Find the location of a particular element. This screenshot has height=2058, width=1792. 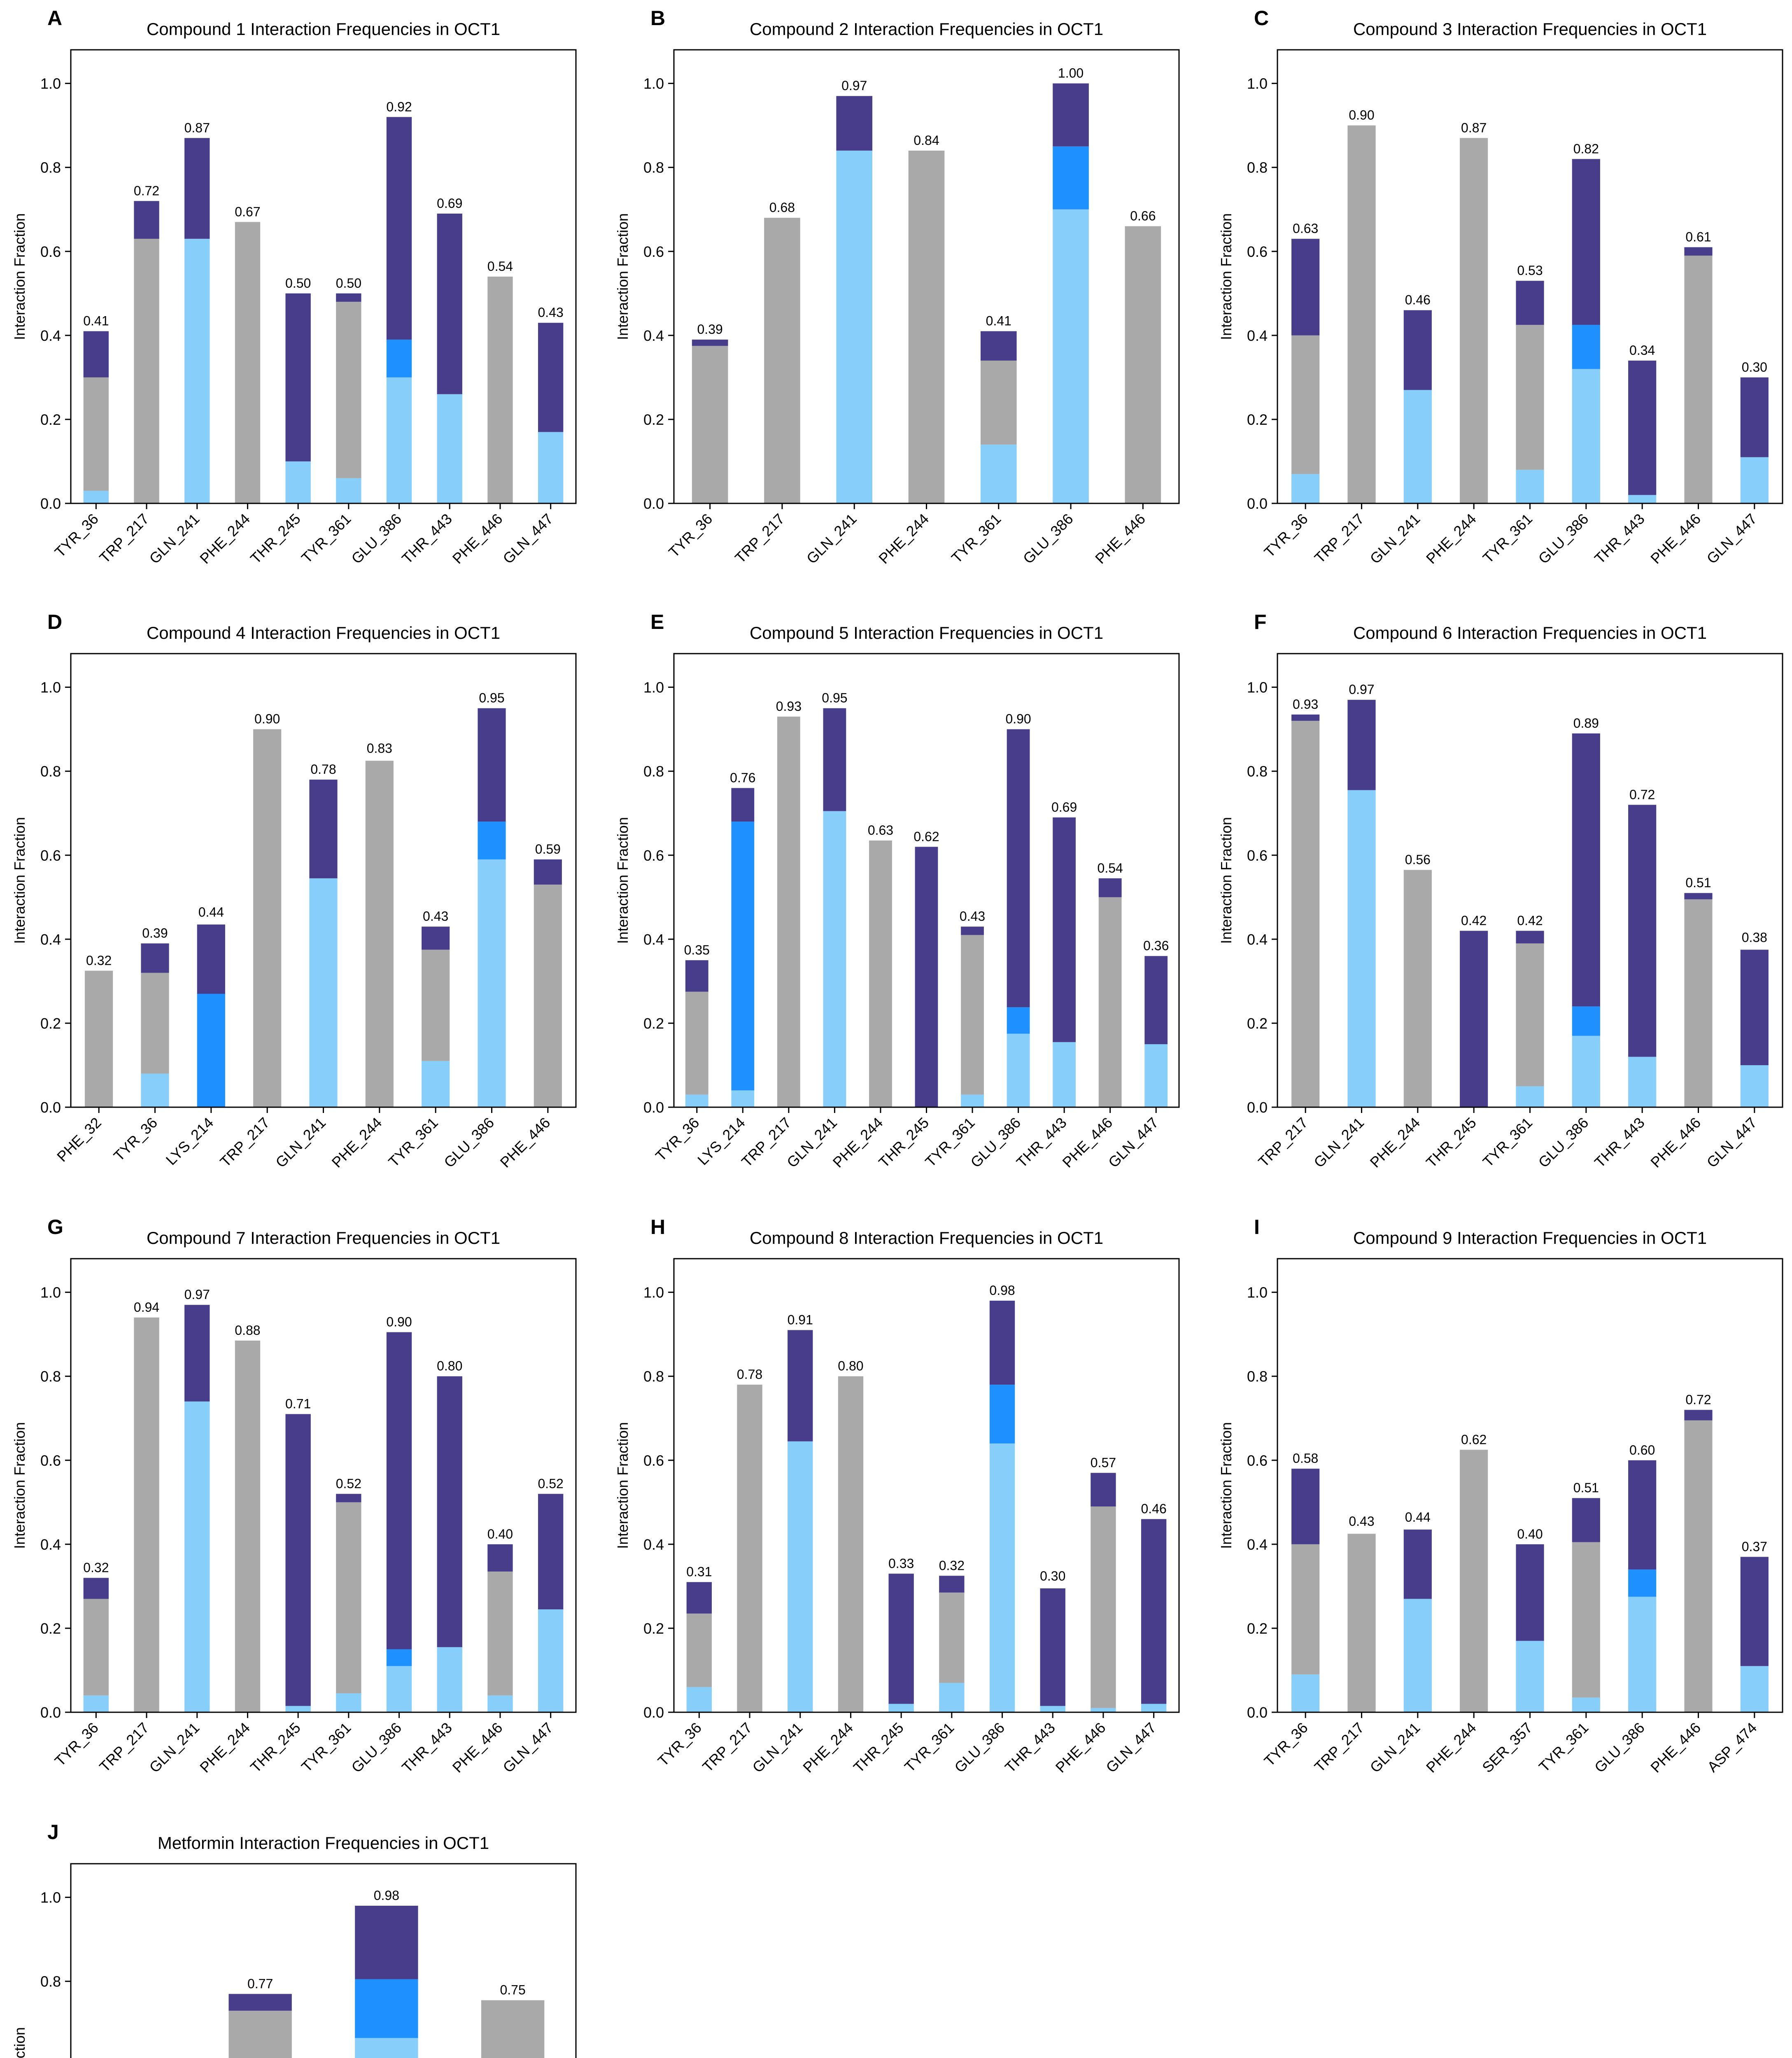

data-label: 0.66 is located at coordinates (1143, 216).